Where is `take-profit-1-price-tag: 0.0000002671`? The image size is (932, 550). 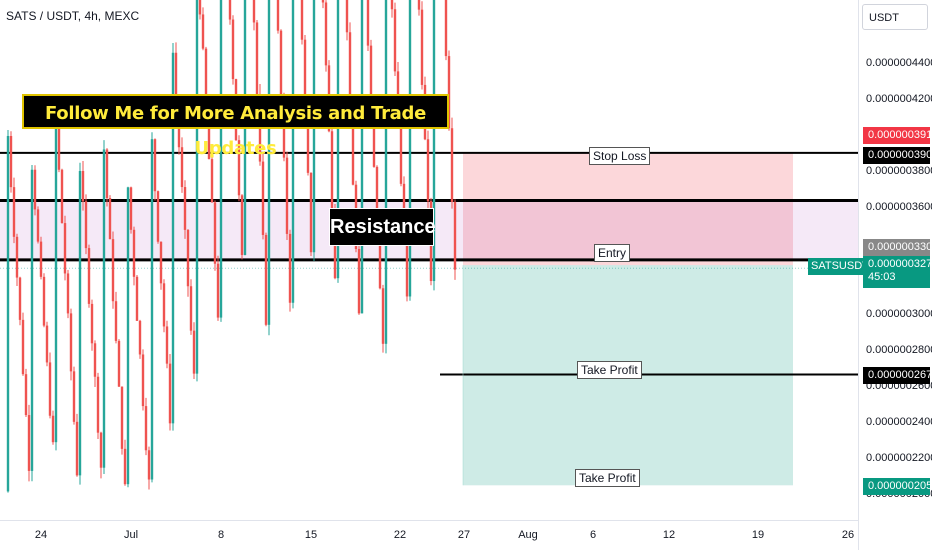
take-profit-1-price-tag: 0.0000002671 is located at coordinates (897, 375).